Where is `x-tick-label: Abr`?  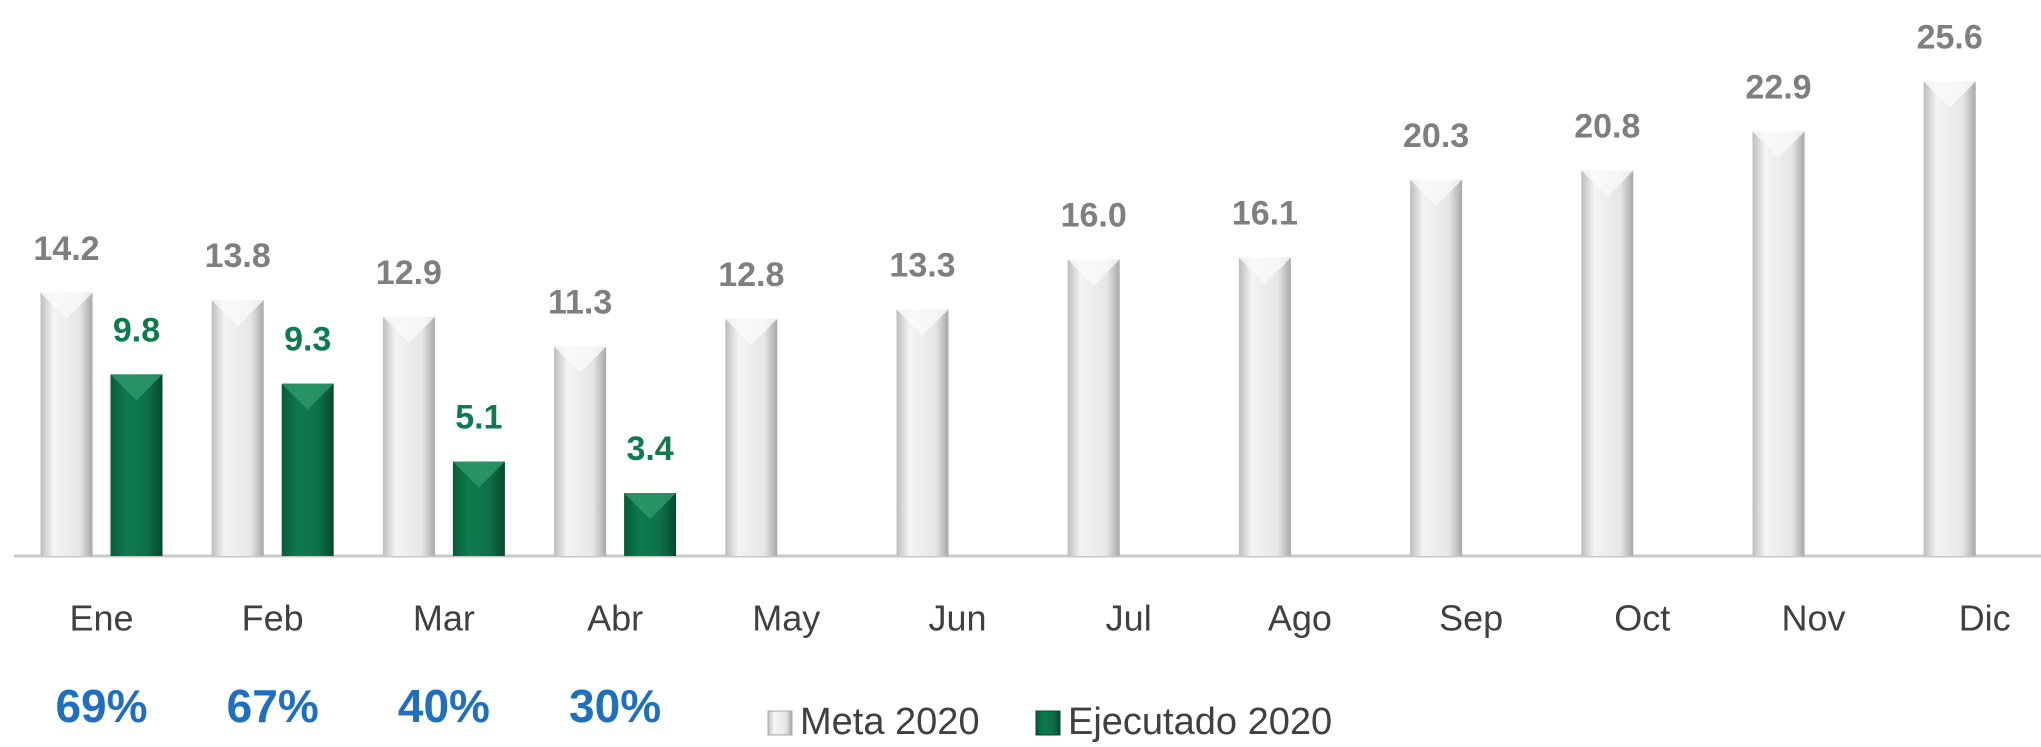 x-tick-label: Abr is located at coordinates (615, 618).